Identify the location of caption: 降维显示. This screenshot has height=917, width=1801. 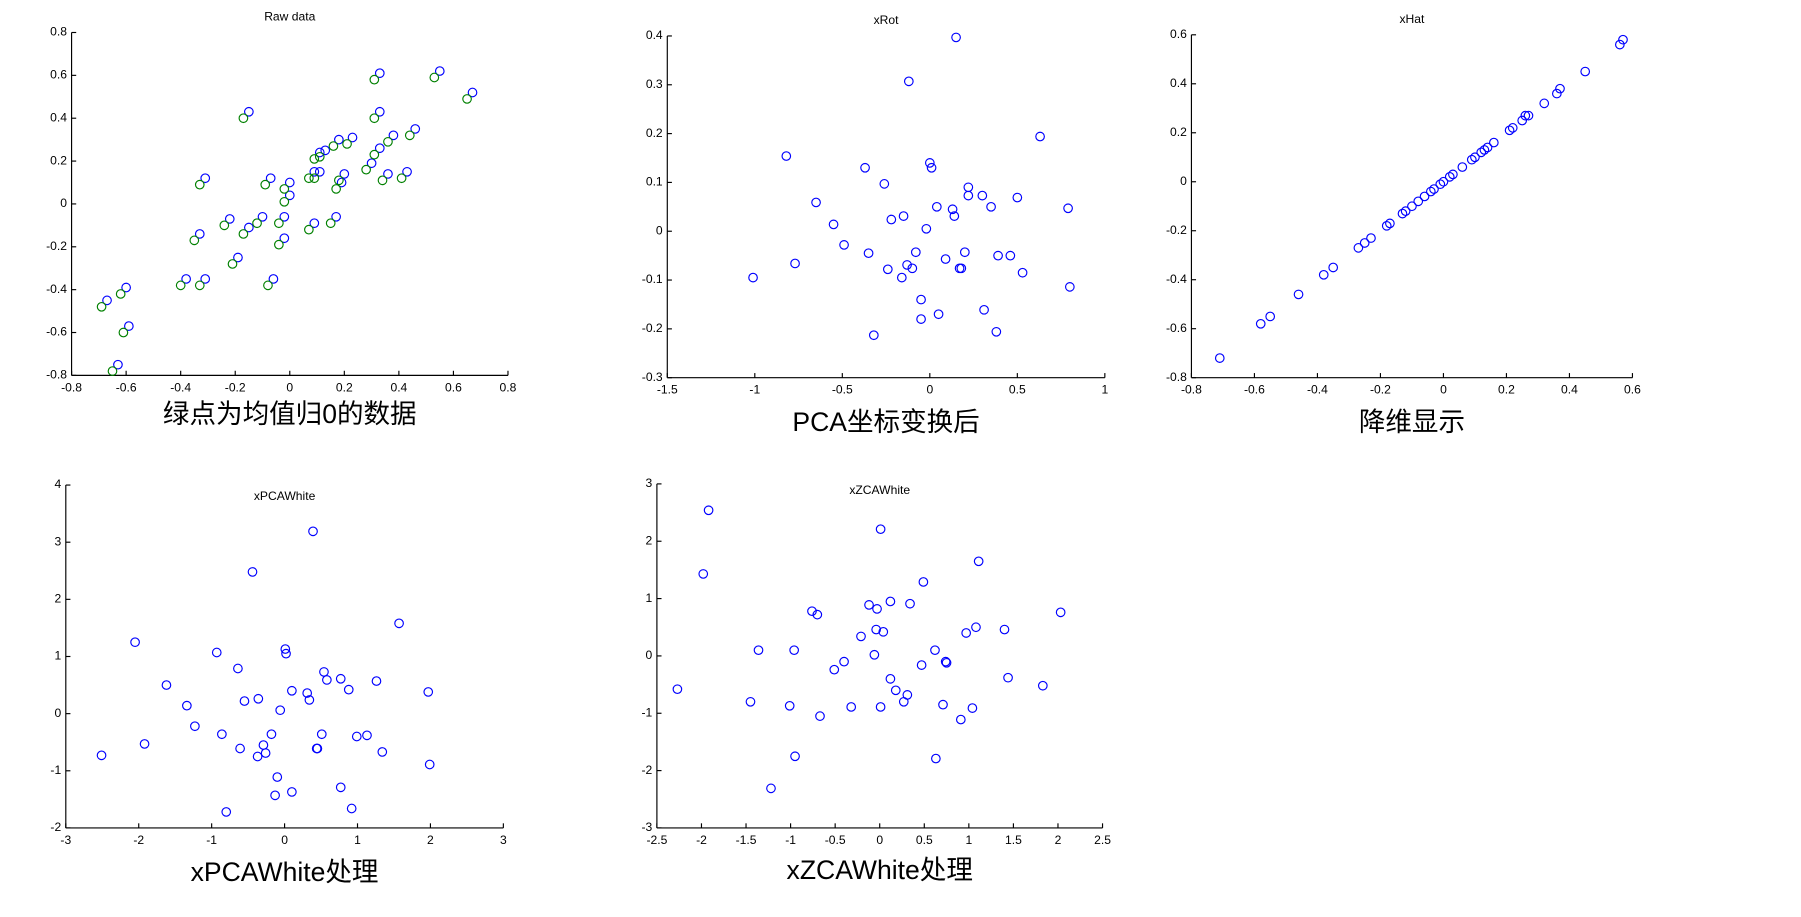
(1412, 422).